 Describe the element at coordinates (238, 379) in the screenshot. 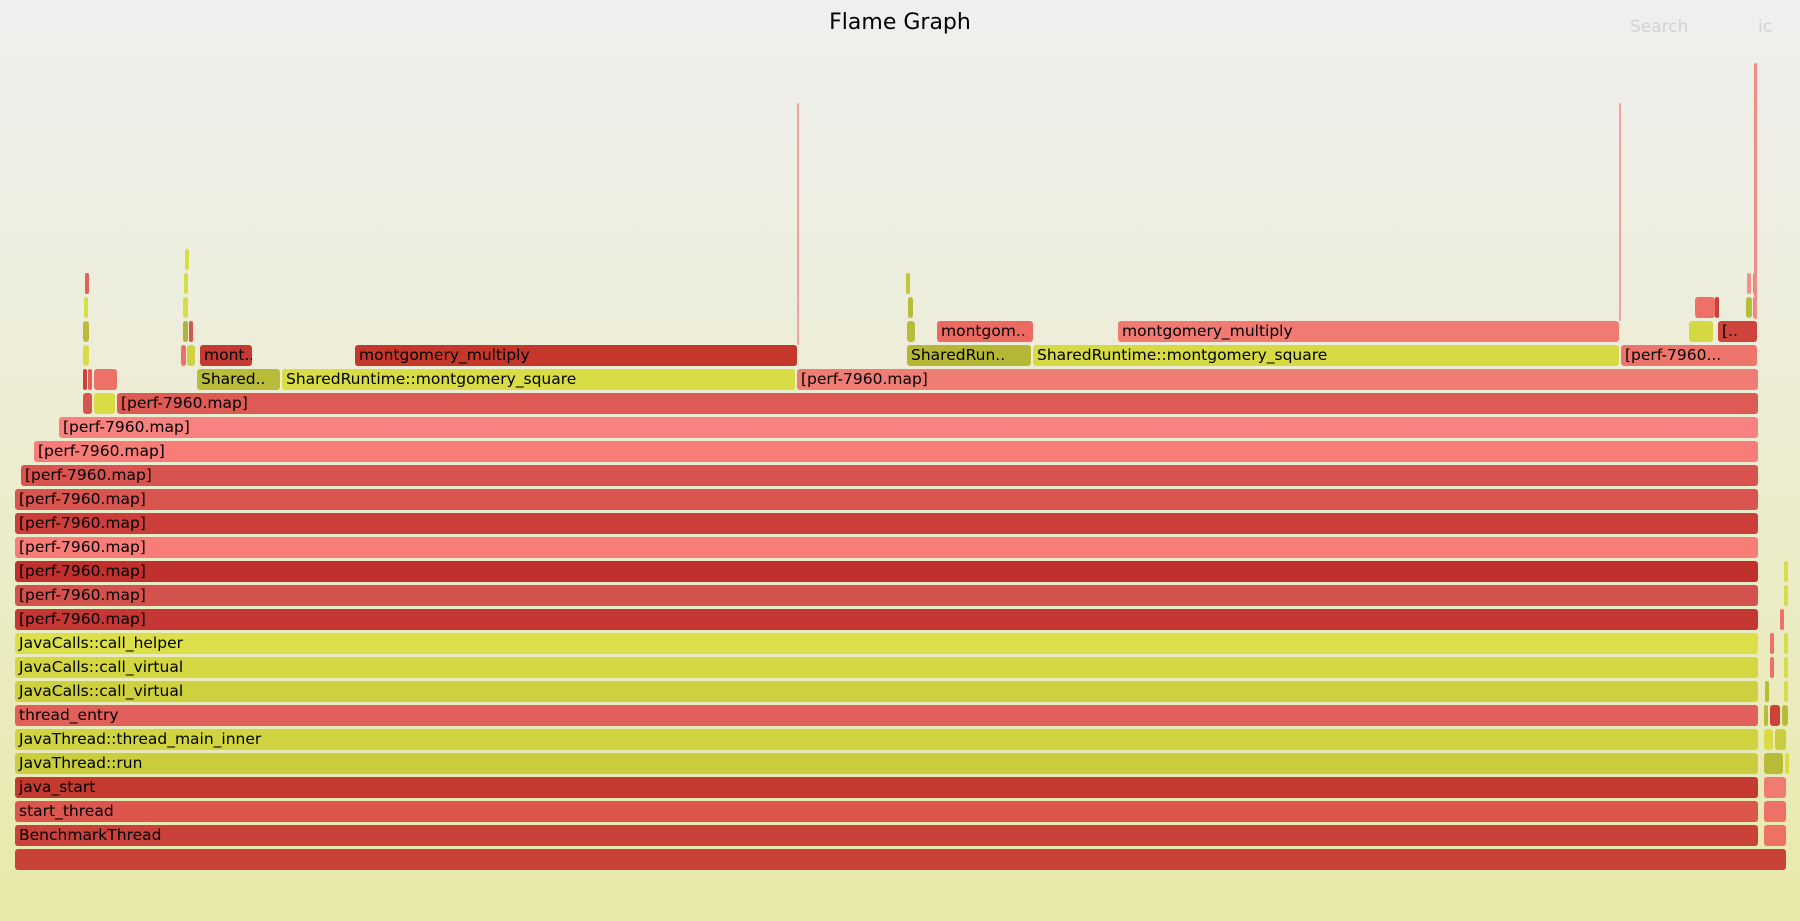

I see `flame-frame: Shared..` at that location.